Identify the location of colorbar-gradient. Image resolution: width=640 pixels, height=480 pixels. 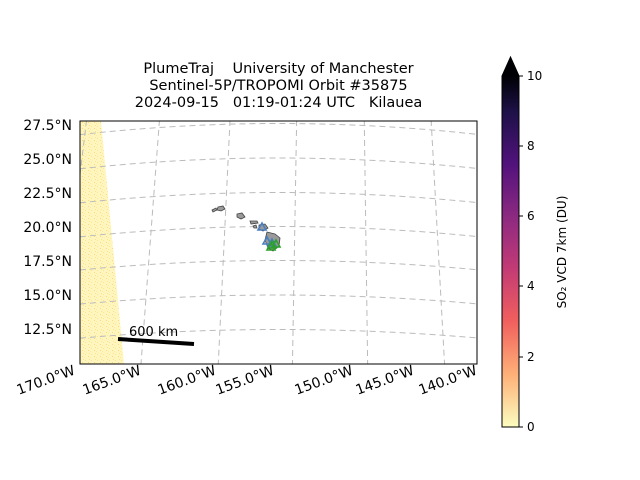
(510, 251).